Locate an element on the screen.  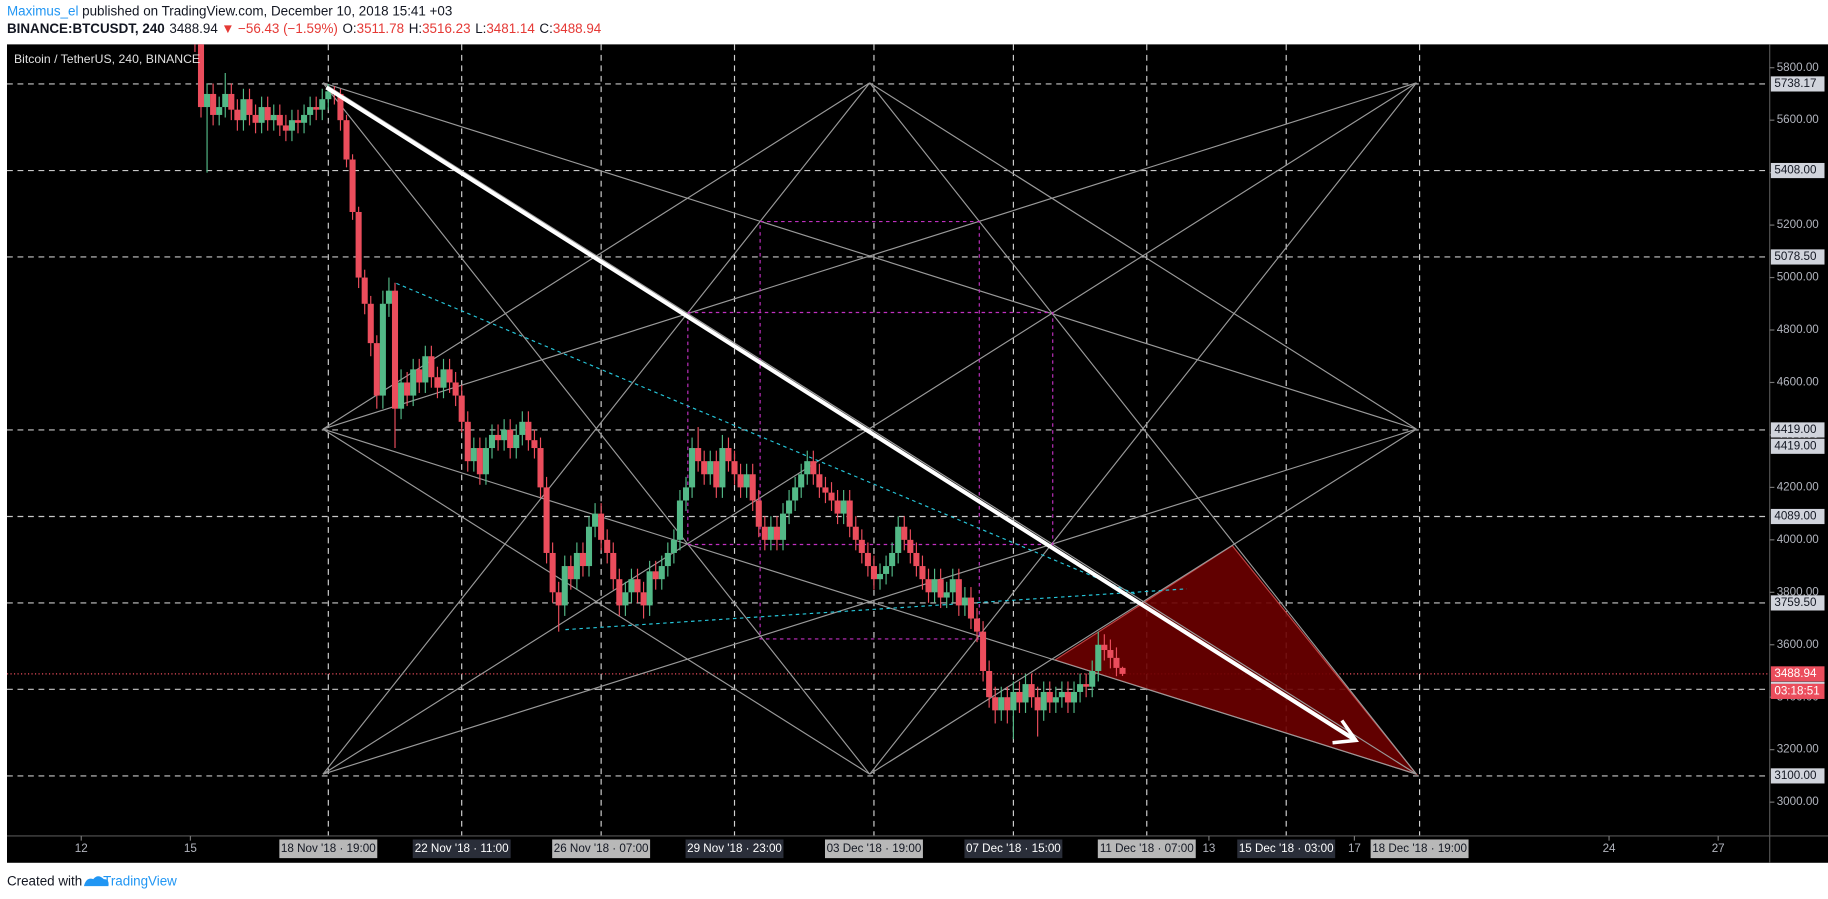
current-price-box is located at coordinates (1797, 674).